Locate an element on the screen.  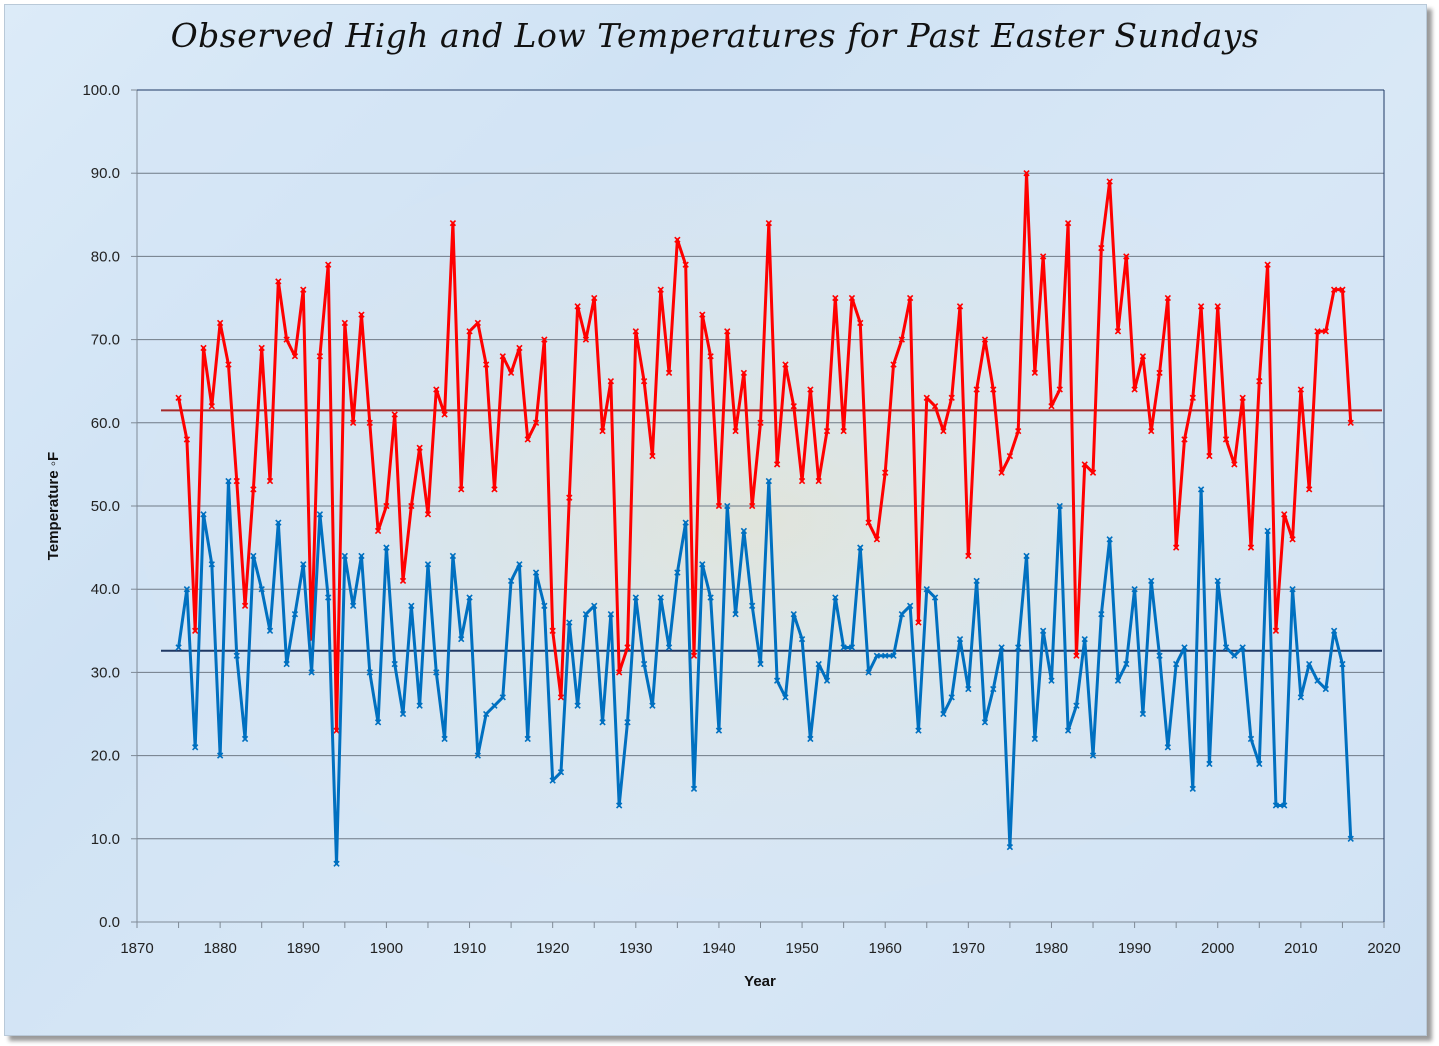
x-tick-label: 1990 is located at coordinates (1134, 948).